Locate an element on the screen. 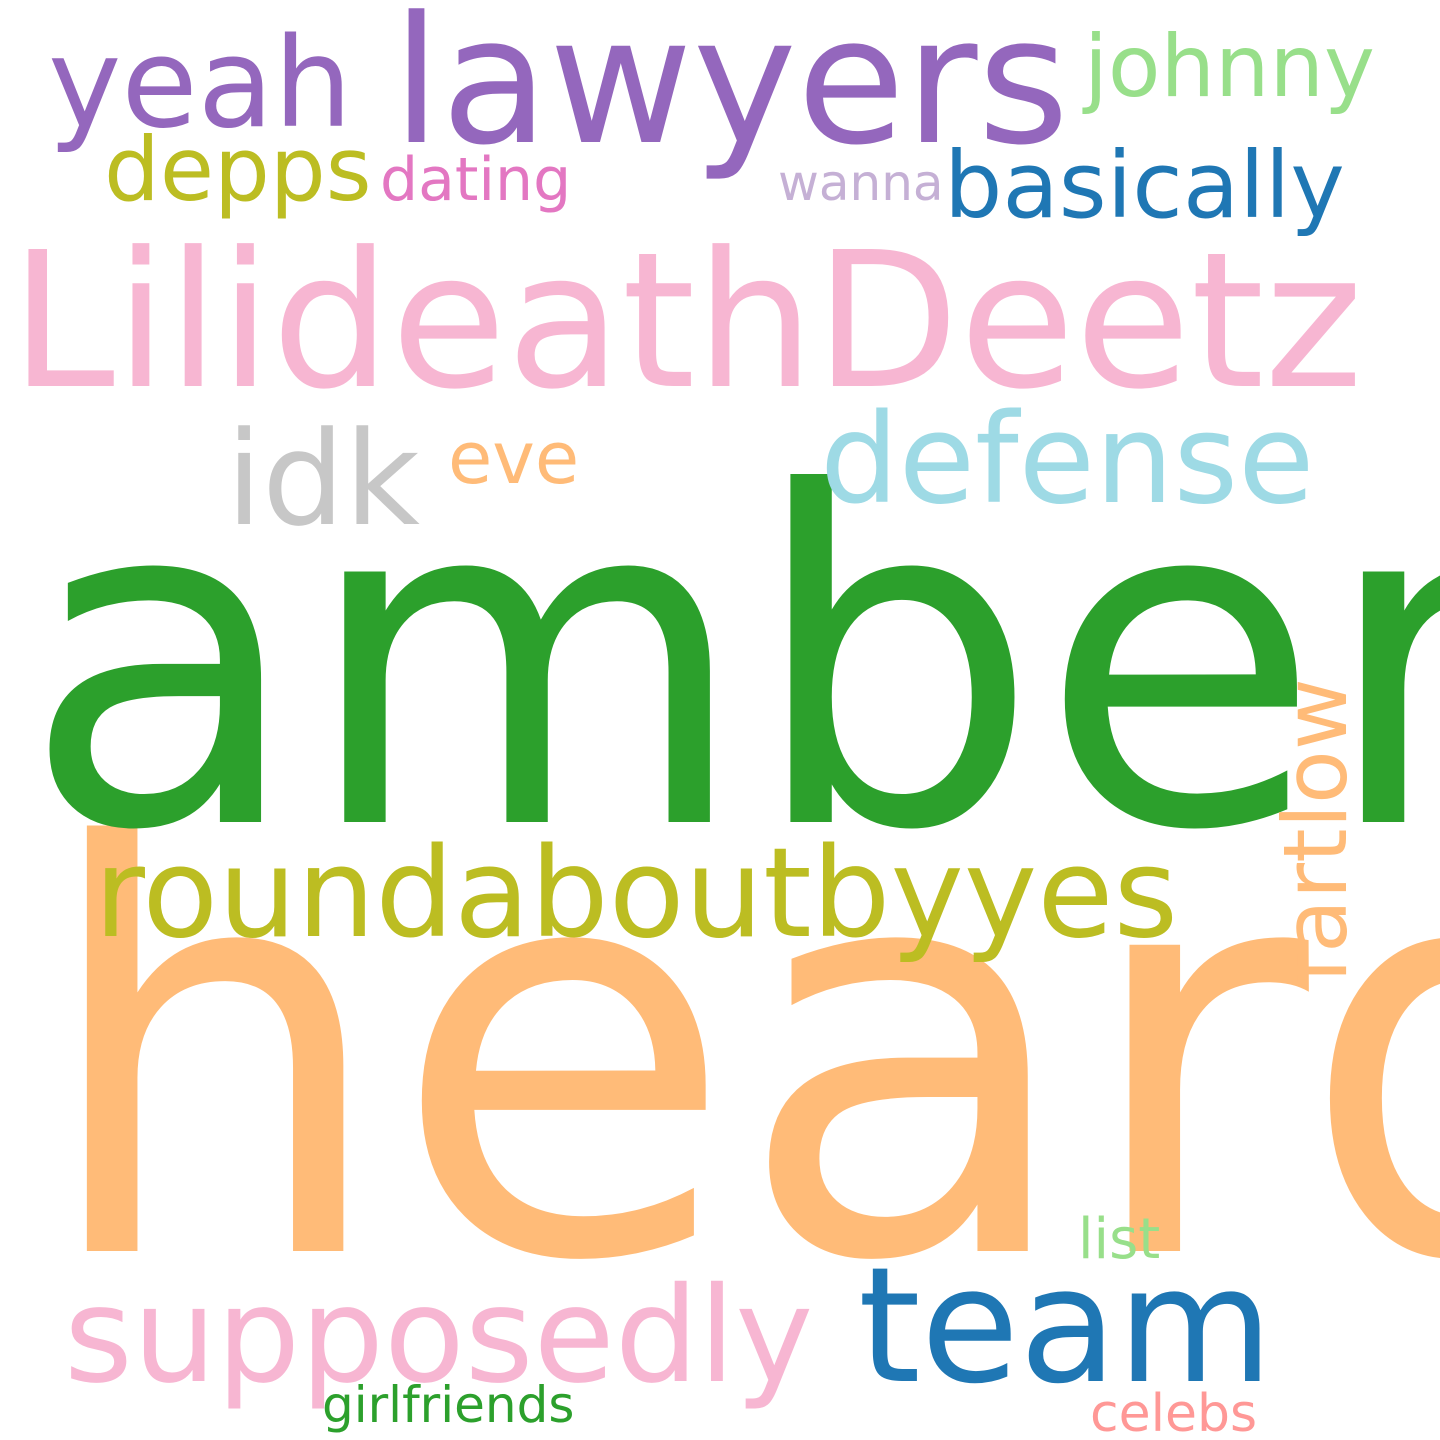  word-roundaboutbyyes: roundaboutbyyes is located at coordinates (636, 894).